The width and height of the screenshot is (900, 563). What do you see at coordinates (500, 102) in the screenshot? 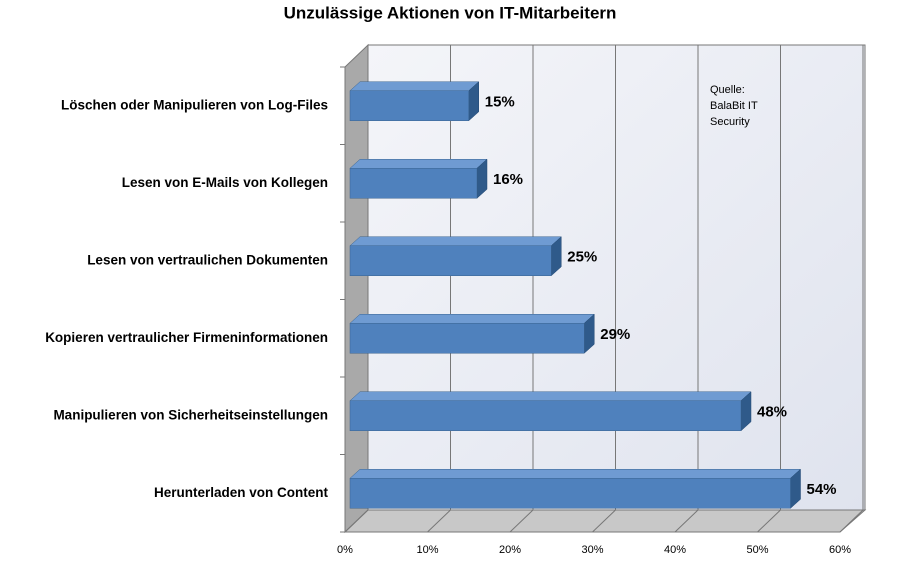
I see `value-label: 15%` at bounding box center [500, 102].